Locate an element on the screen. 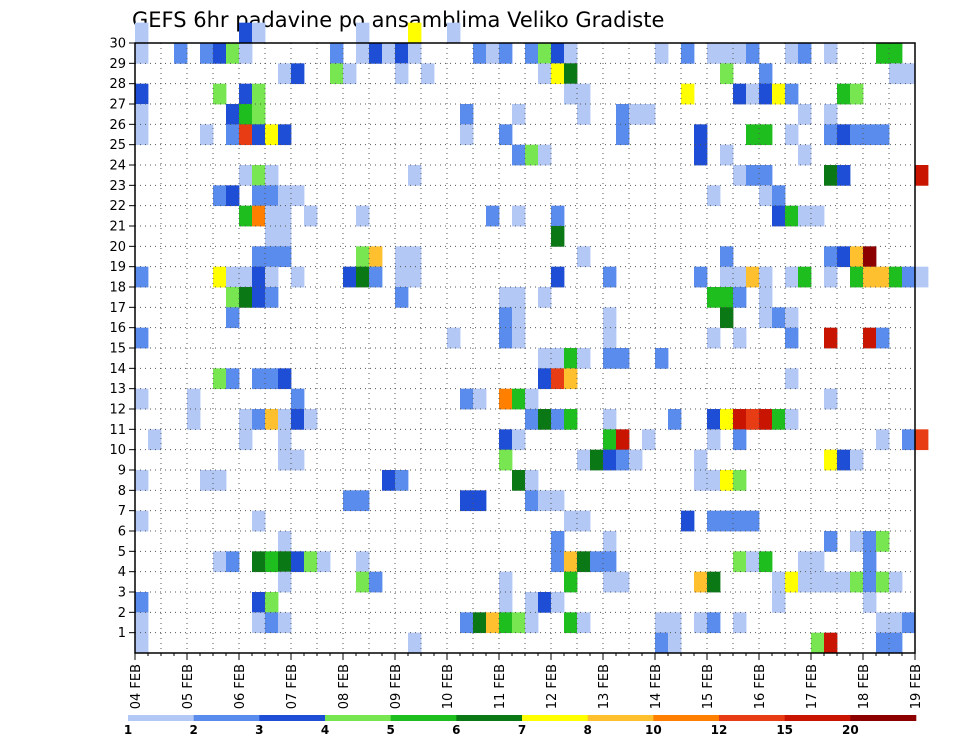  x-tick-label: 13 FEB is located at coordinates (604, 686).